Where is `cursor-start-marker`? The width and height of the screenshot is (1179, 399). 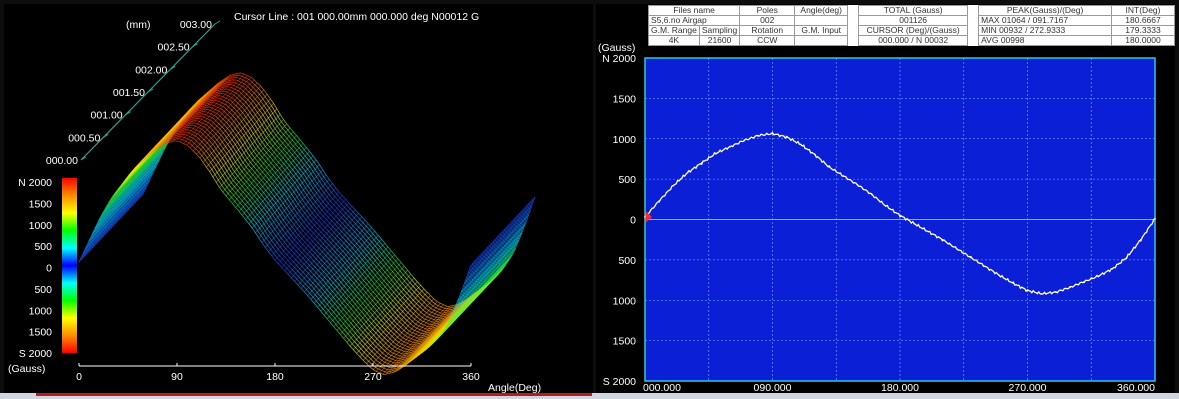
cursor-start-marker is located at coordinates (648, 216).